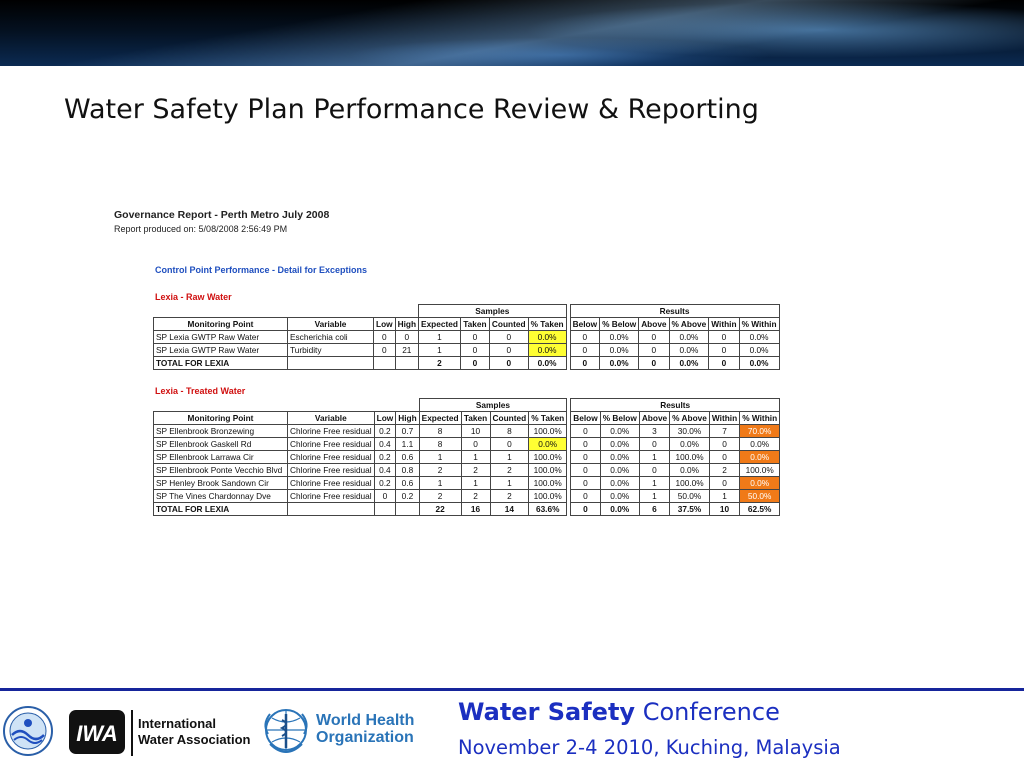 This screenshot has height=768, width=1024. Describe the element at coordinates (509, 470) in the screenshot. I see `counted-cell: 2` at that location.